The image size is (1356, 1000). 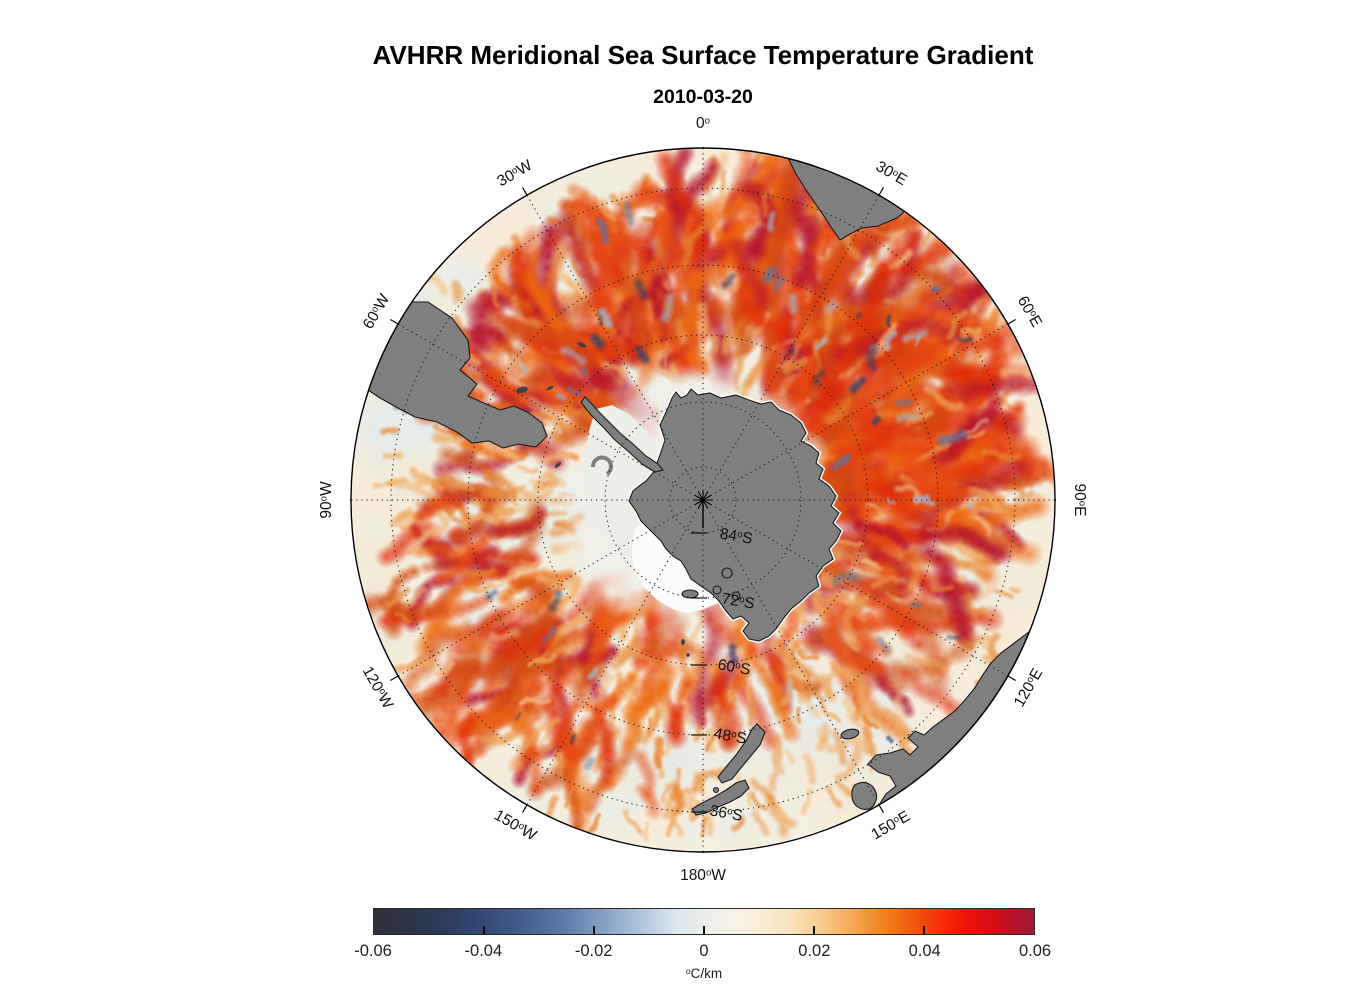 I want to click on figure-date-subtitle: 2010-03-20, so click(x=703, y=97).